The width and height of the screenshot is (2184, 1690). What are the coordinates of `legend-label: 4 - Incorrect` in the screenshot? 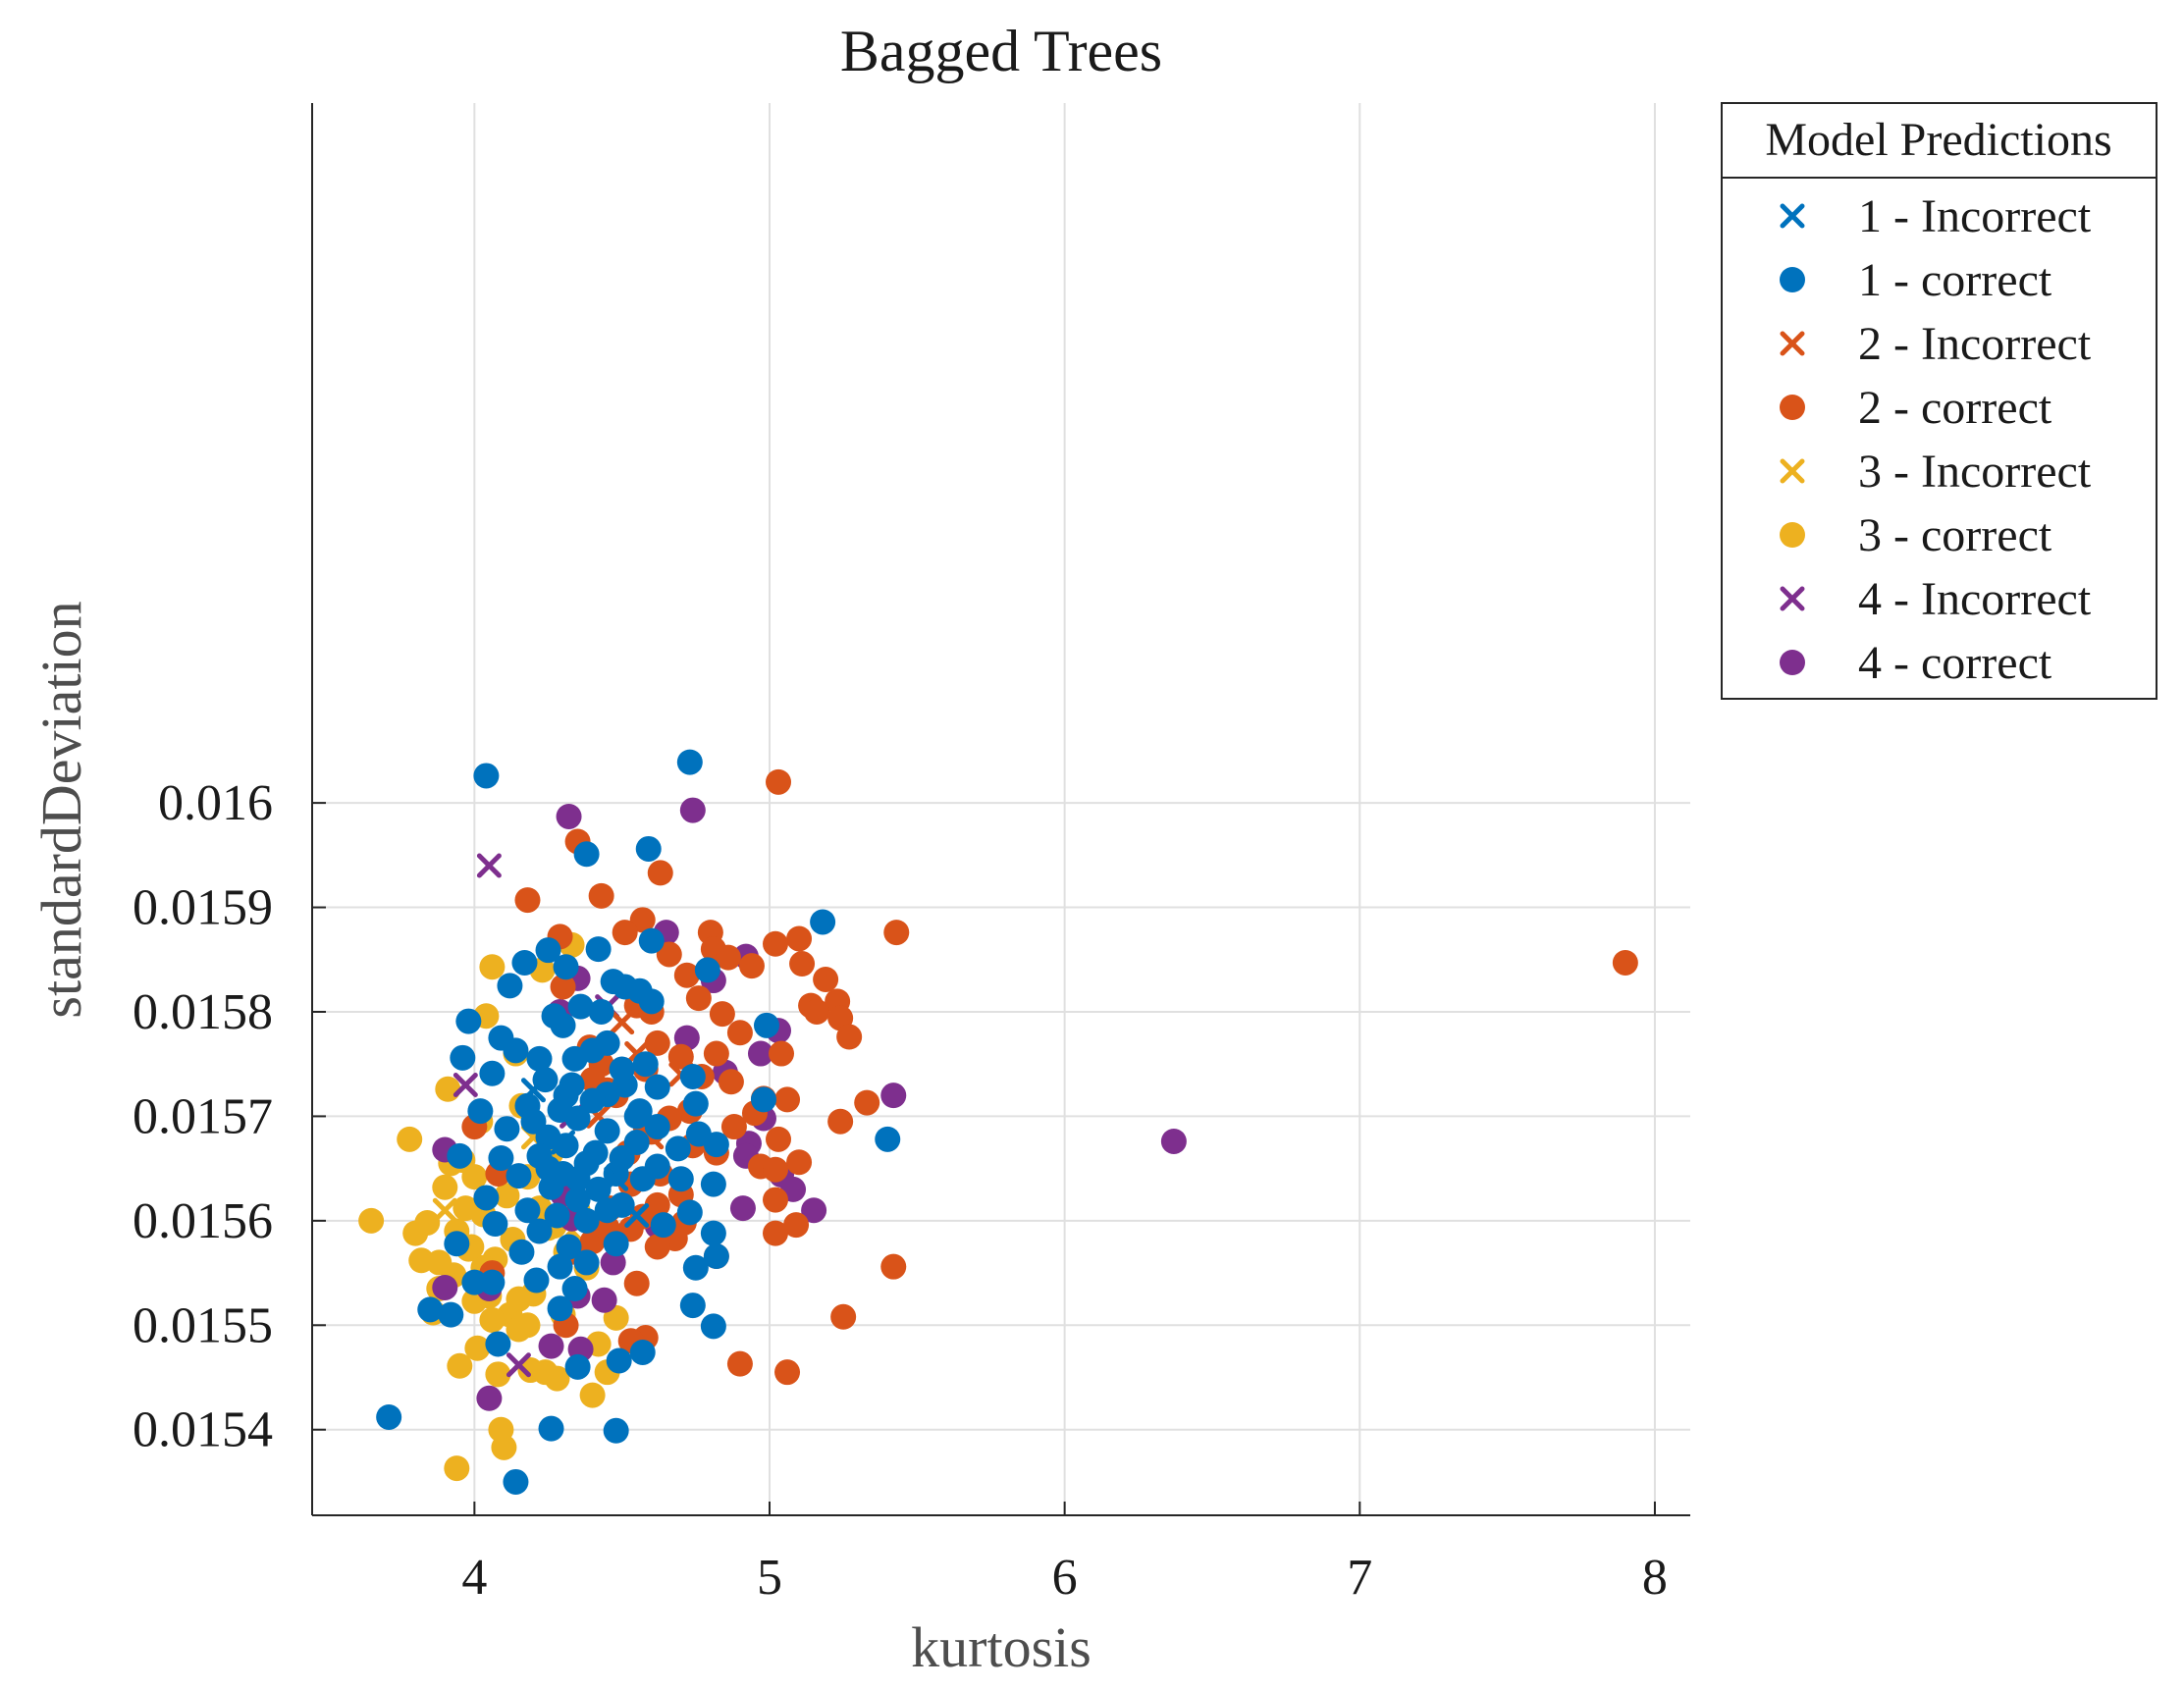 It's located at (1975, 599).